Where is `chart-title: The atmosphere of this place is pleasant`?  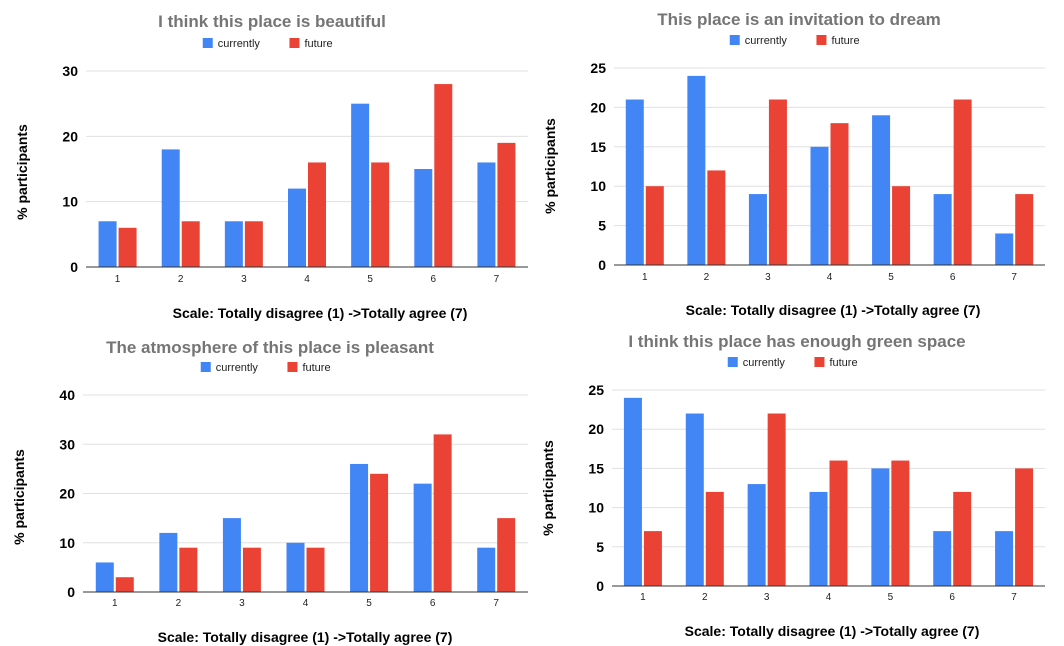 chart-title: The atmosphere of this place is pleasant is located at coordinates (270, 347).